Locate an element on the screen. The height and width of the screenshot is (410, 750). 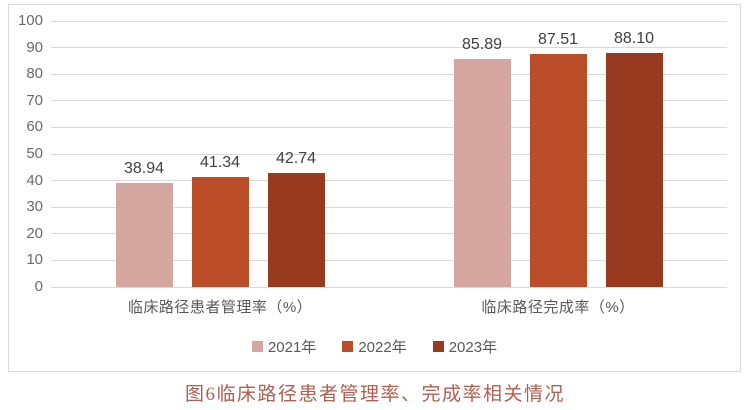
chart-caption: 图6临床路径患者管理率、完成率相关情况 is located at coordinates (374, 394).